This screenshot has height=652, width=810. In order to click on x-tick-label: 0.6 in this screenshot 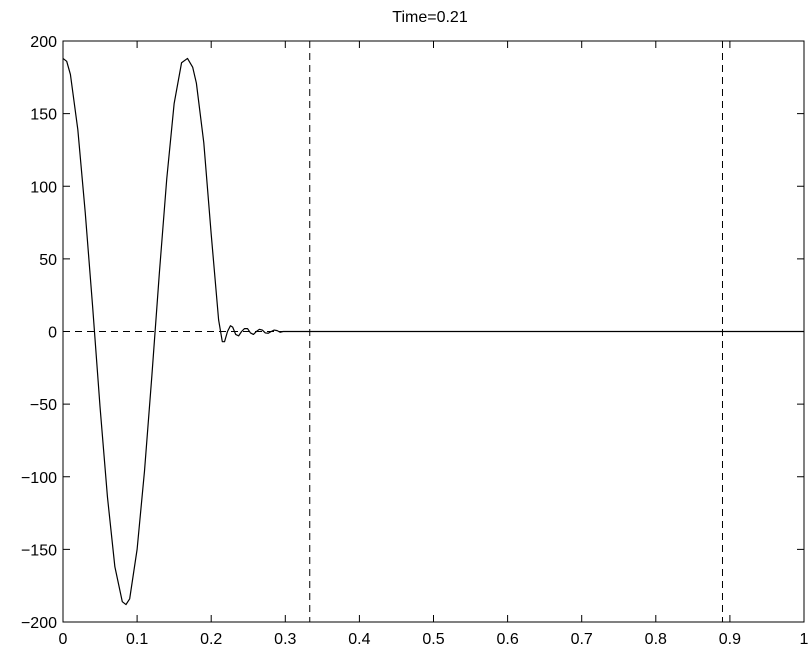, I will do `click(507, 639)`.